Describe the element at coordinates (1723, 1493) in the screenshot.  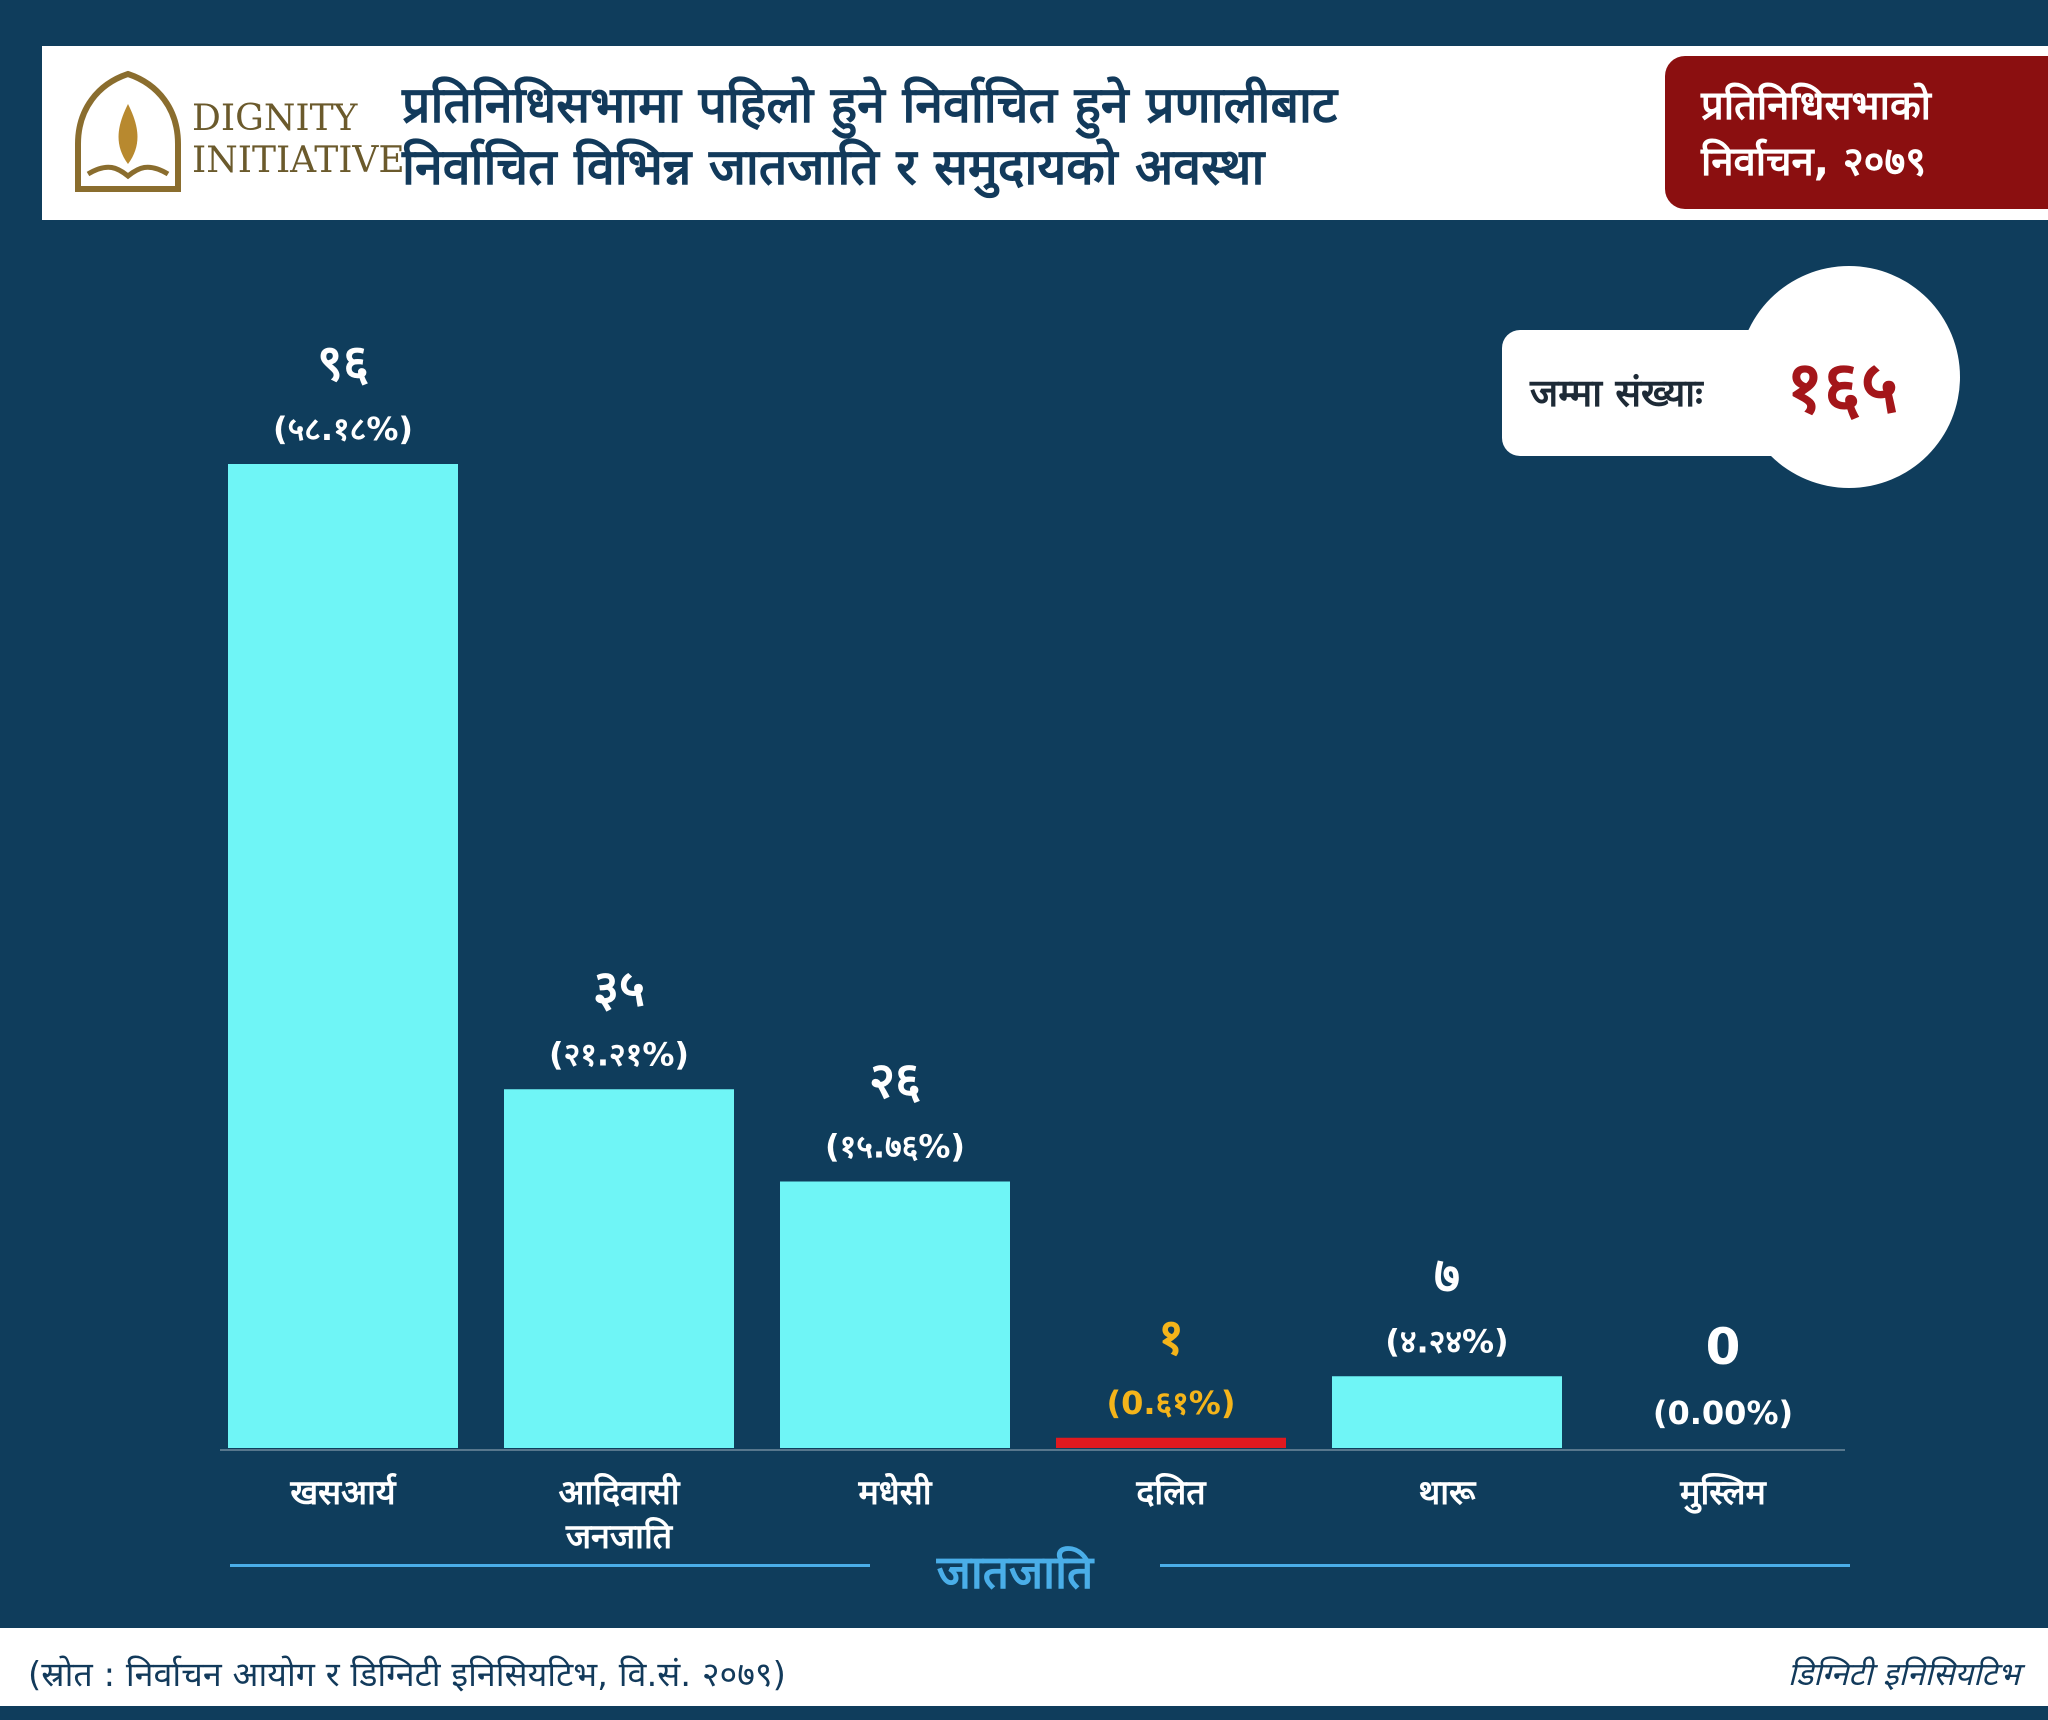
I see `category-label-5-0: मुस्लिम` at that location.